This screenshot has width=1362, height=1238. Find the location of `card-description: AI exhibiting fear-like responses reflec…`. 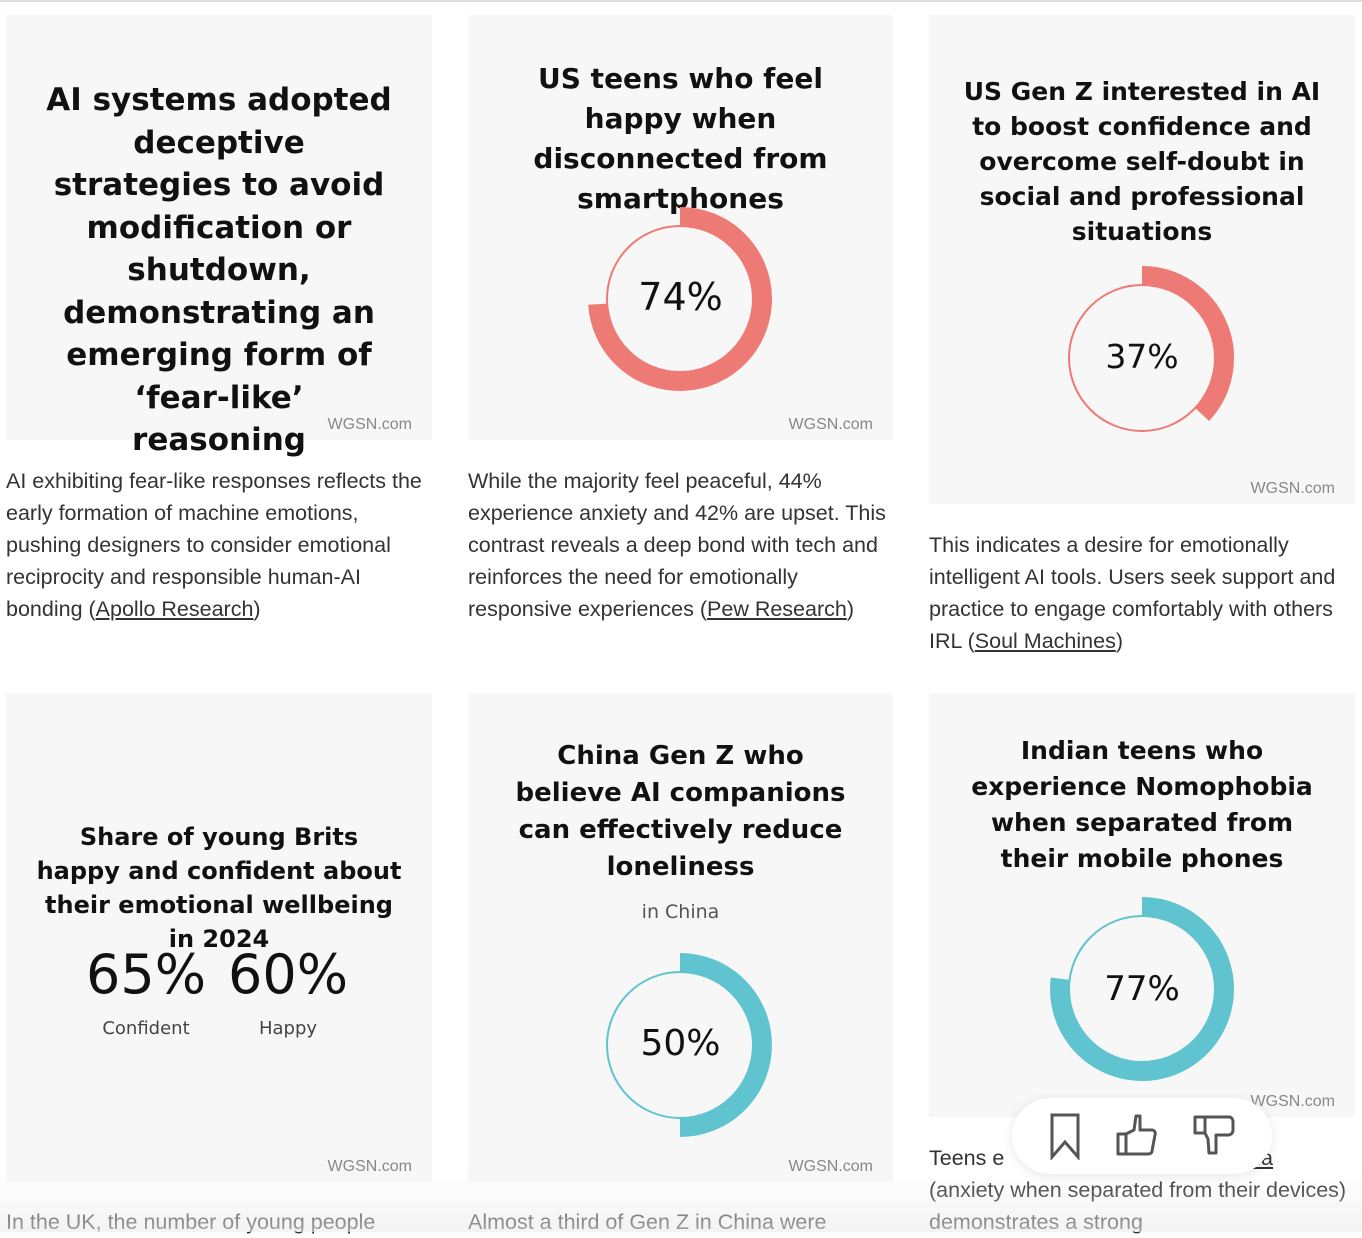

card-description: AI exhibiting fear-like responses reflec… is located at coordinates (214, 545).